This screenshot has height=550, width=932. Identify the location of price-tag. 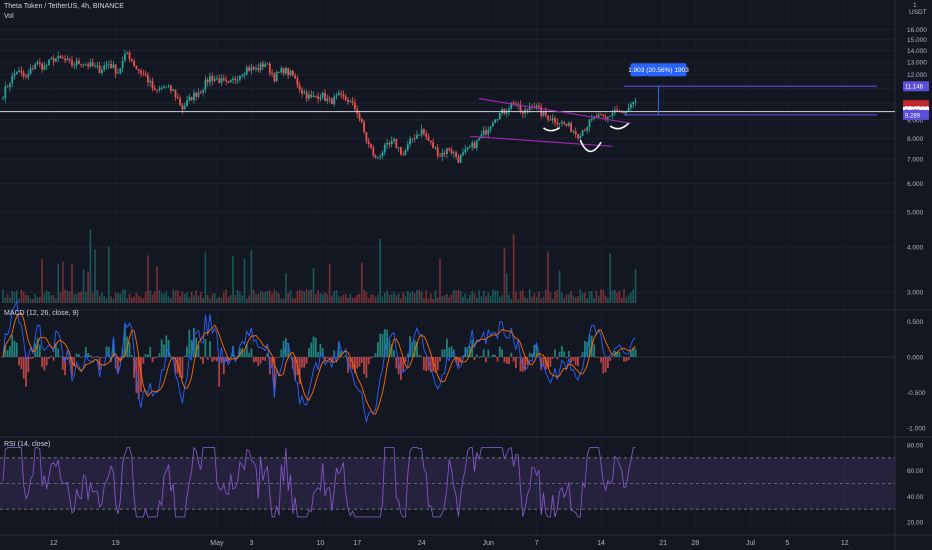
(916, 86).